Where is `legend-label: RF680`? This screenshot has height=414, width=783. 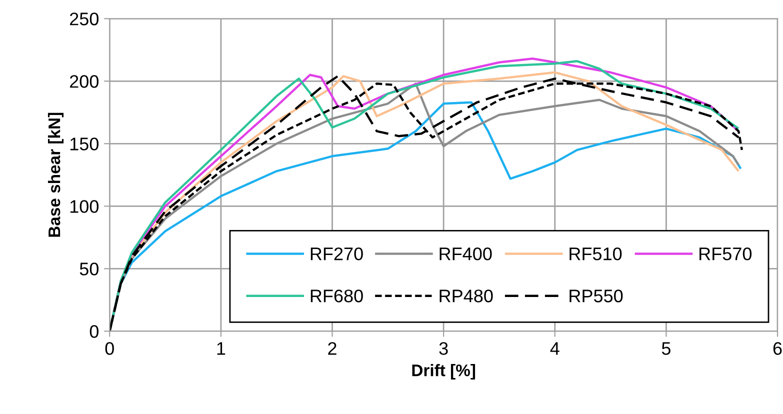 legend-label: RF680 is located at coordinates (336, 296).